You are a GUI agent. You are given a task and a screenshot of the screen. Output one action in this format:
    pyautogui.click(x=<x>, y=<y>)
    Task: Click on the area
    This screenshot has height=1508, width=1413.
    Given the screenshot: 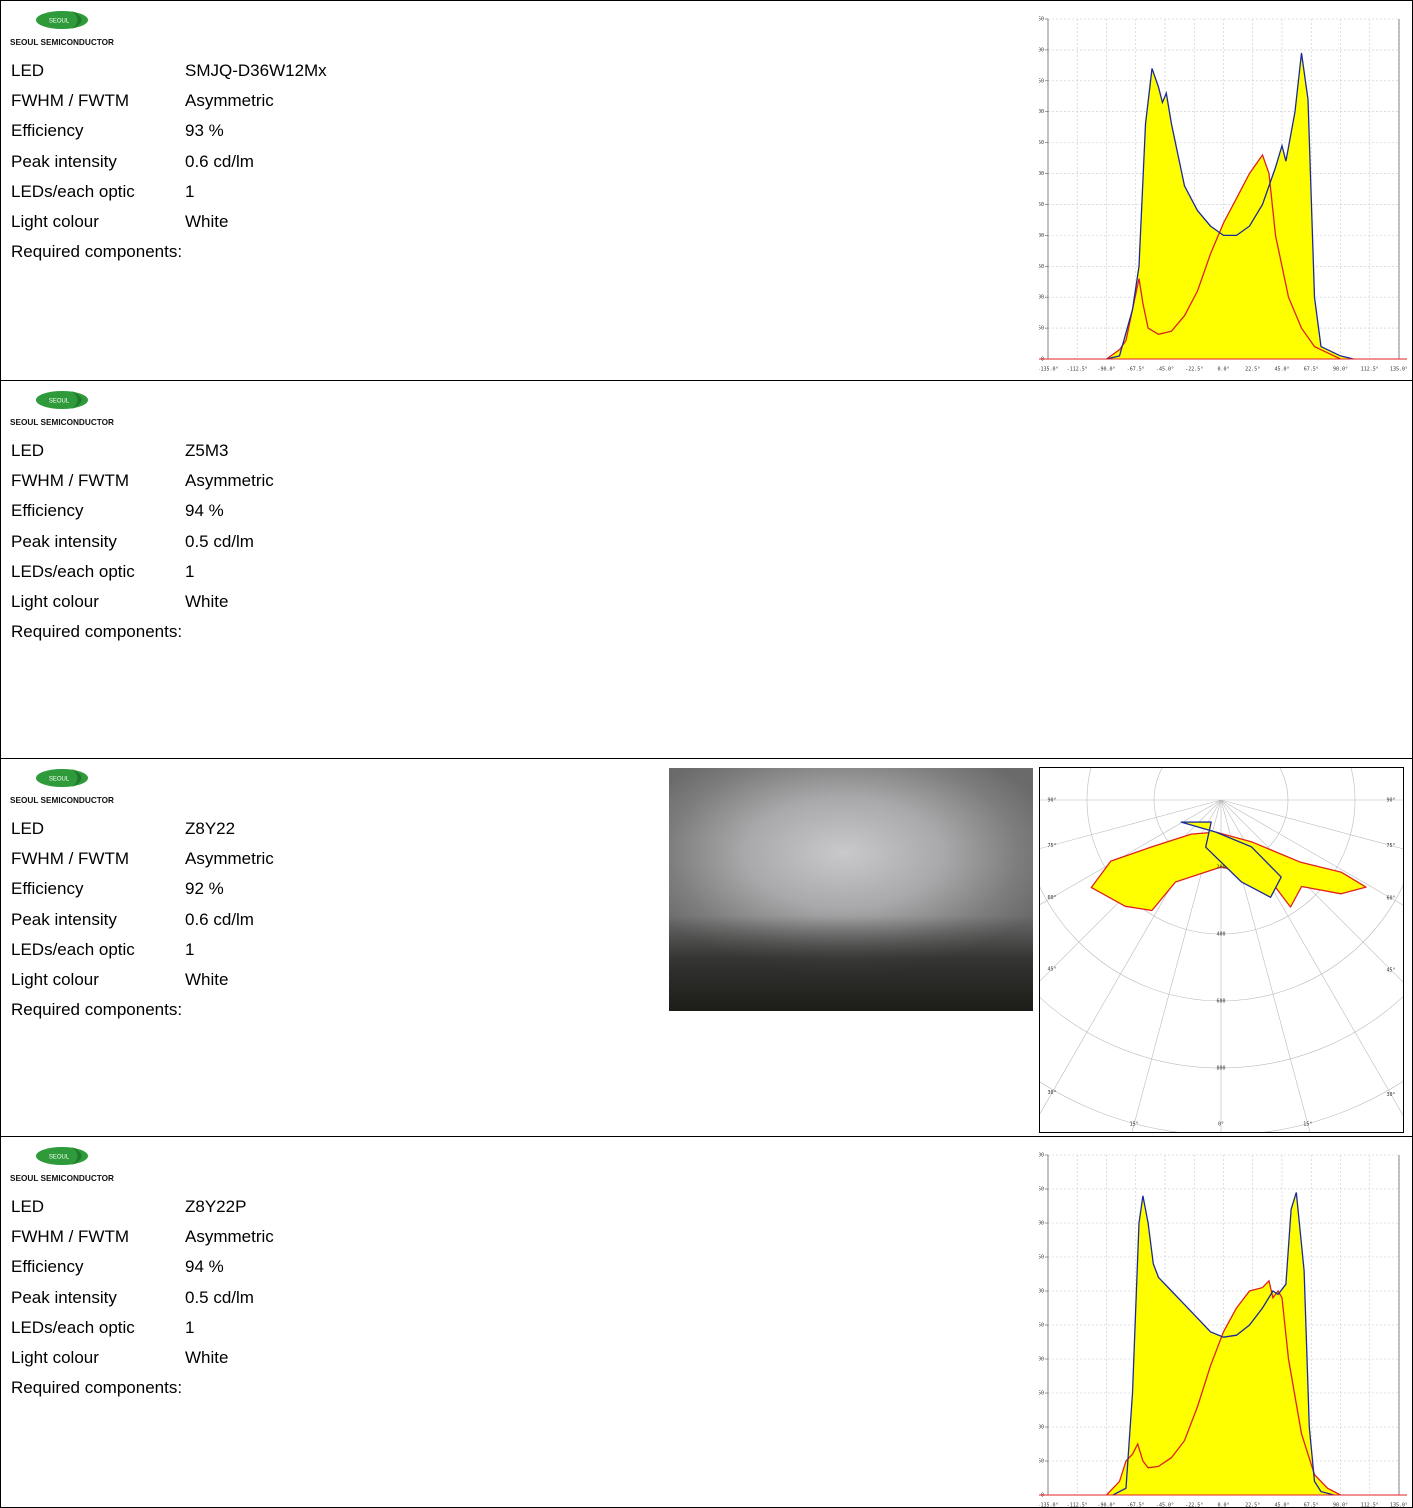 What is the action you would take?
    pyautogui.click(x=1223, y=1343)
    